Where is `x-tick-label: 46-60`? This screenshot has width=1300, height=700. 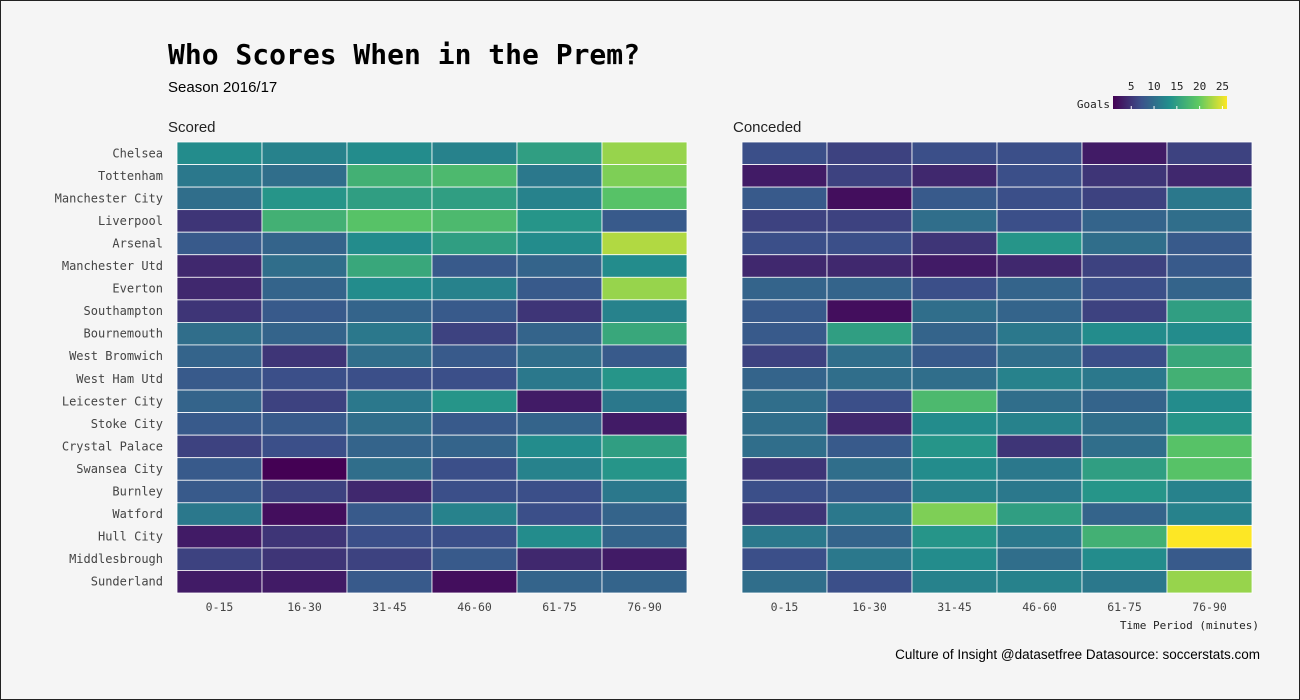 x-tick-label: 46-60 is located at coordinates (1039, 607).